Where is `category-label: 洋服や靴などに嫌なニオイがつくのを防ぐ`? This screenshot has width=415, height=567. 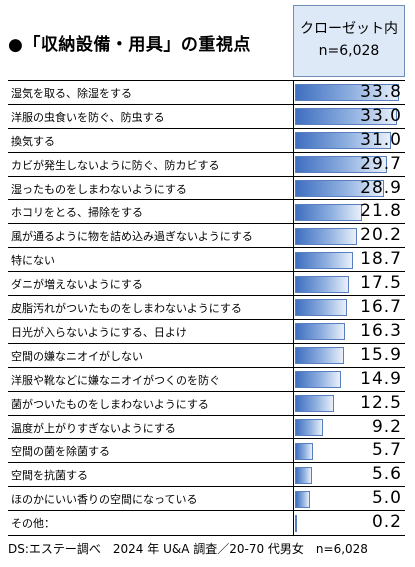 category-label: 洋服や靴などに嫌なニオイがつくのを防ぐ is located at coordinates (115, 380).